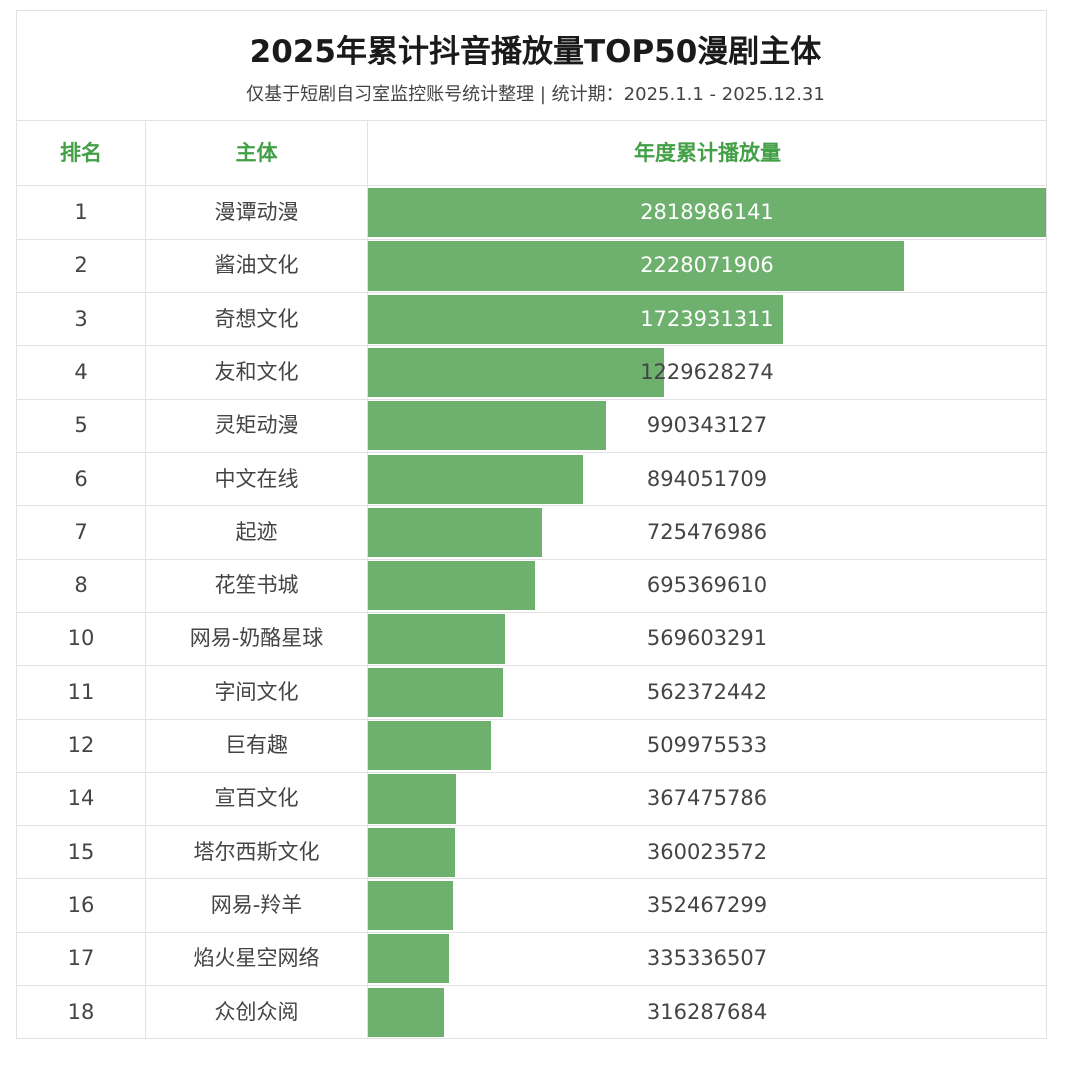  What do you see at coordinates (707, 958) in the screenshot?
I see `bar-value-label: 335336507` at bounding box center [707, 958].